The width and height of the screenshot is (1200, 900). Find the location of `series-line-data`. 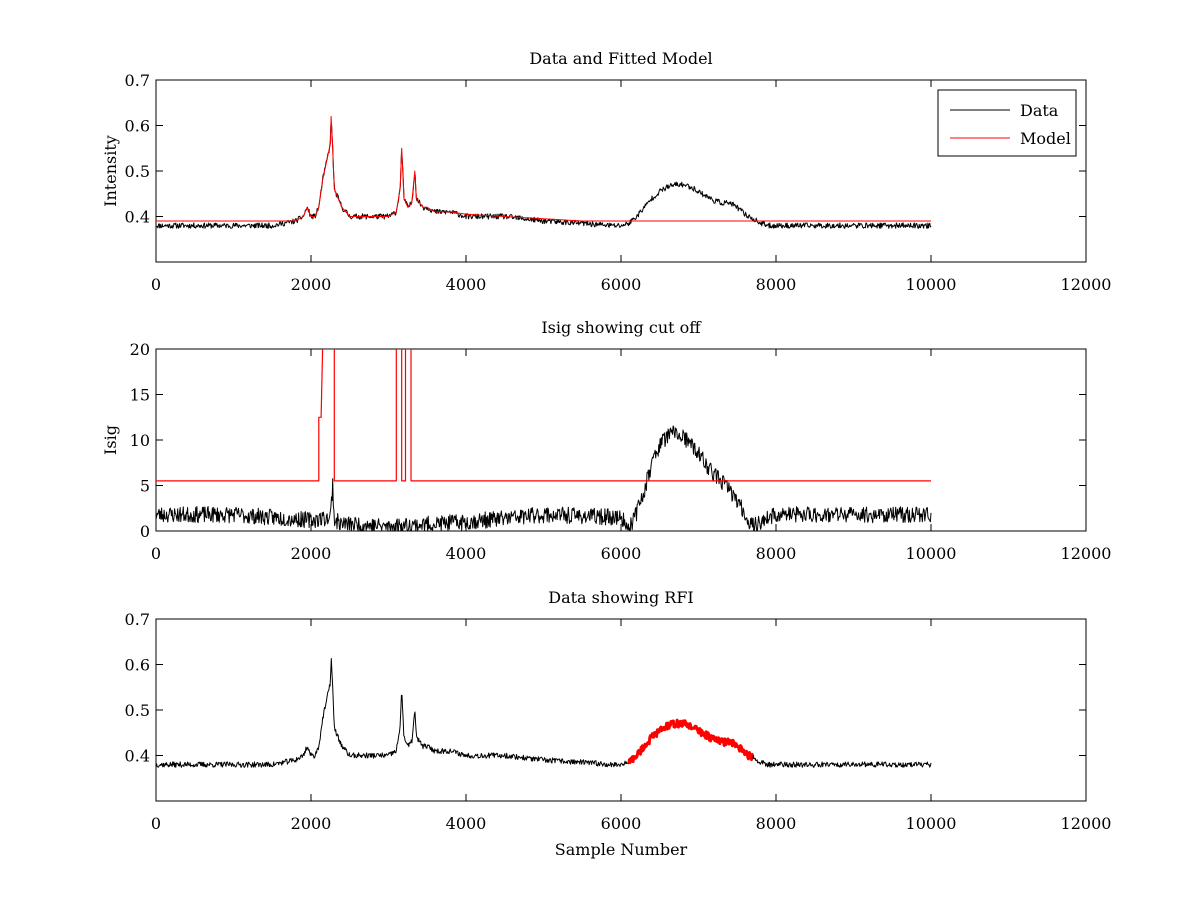

series-line-data is located at coordinates (544, 175).